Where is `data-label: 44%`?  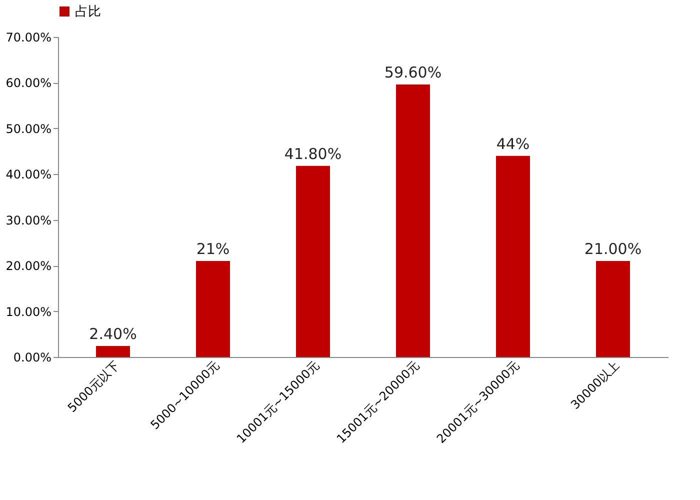 data-label: 44% is located at coordinates (513, 143).